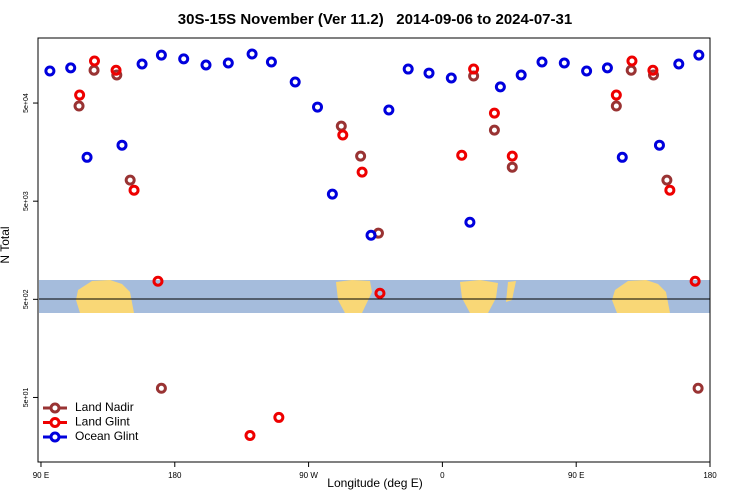  What do you see at coordinates (26, 299) in the screenshot?
I see `y-tick-label: 5e+02` at bounding box center [26, 299].